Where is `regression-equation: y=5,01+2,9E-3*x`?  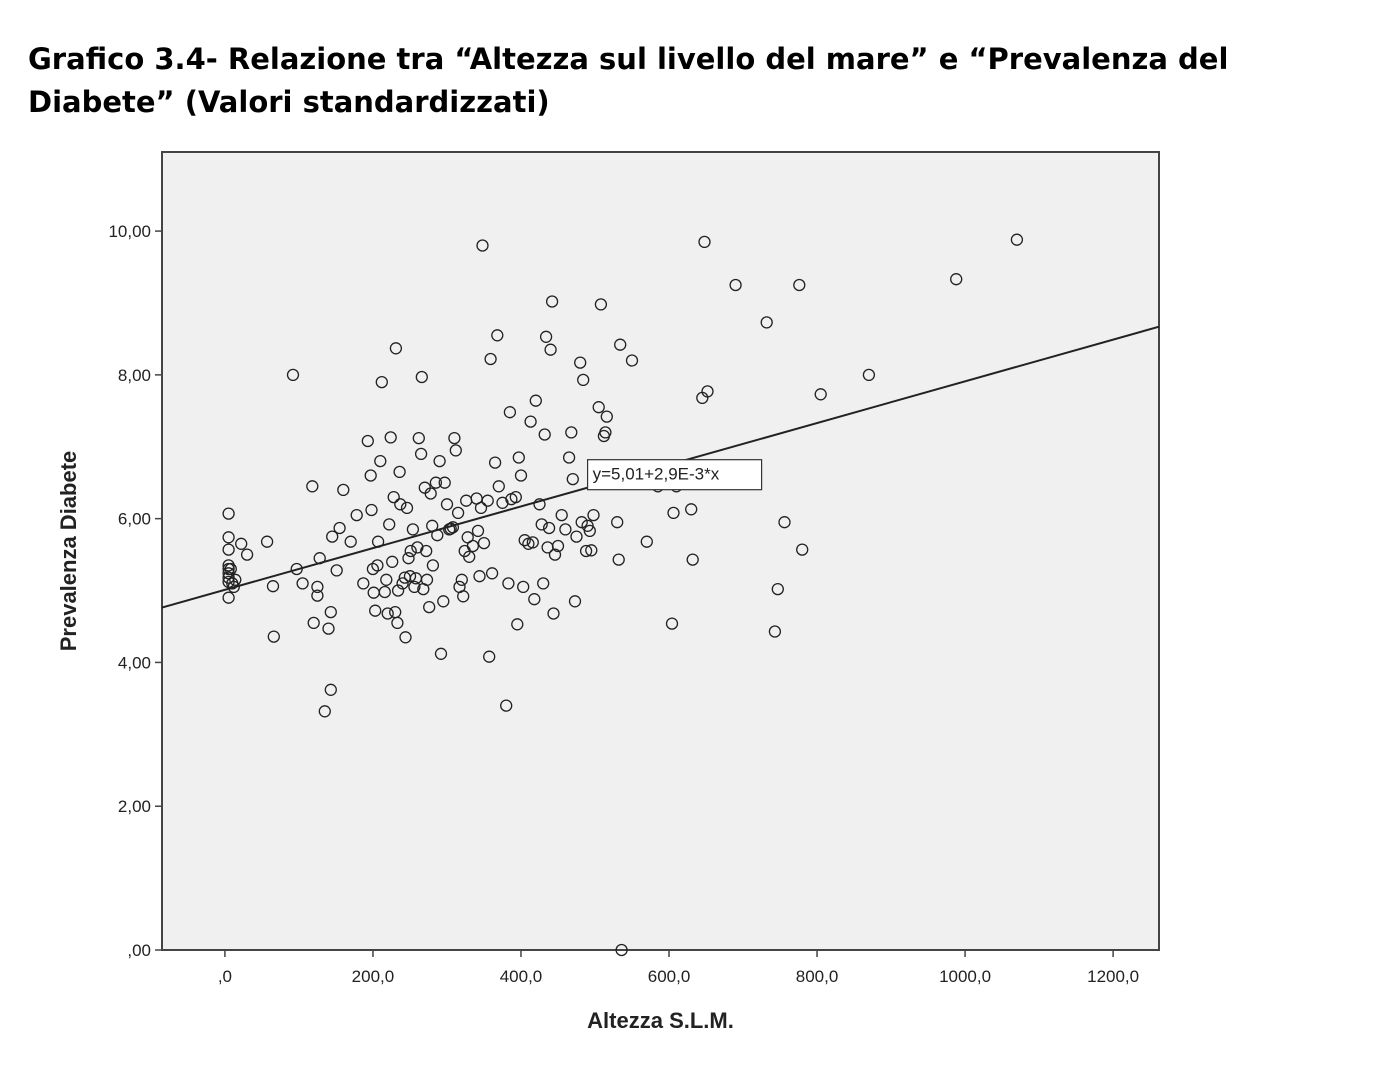 regression-equation: y=5,01+2,9E-3*x is located at coordinates (656, 474).